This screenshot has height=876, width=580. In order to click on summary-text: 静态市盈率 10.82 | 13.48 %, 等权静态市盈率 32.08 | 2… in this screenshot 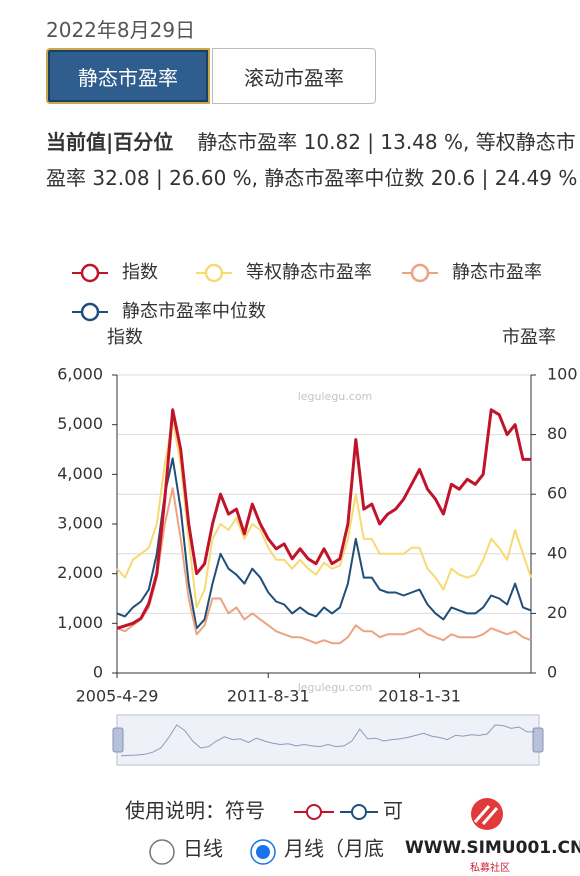, I will do `click(312, 160)`.